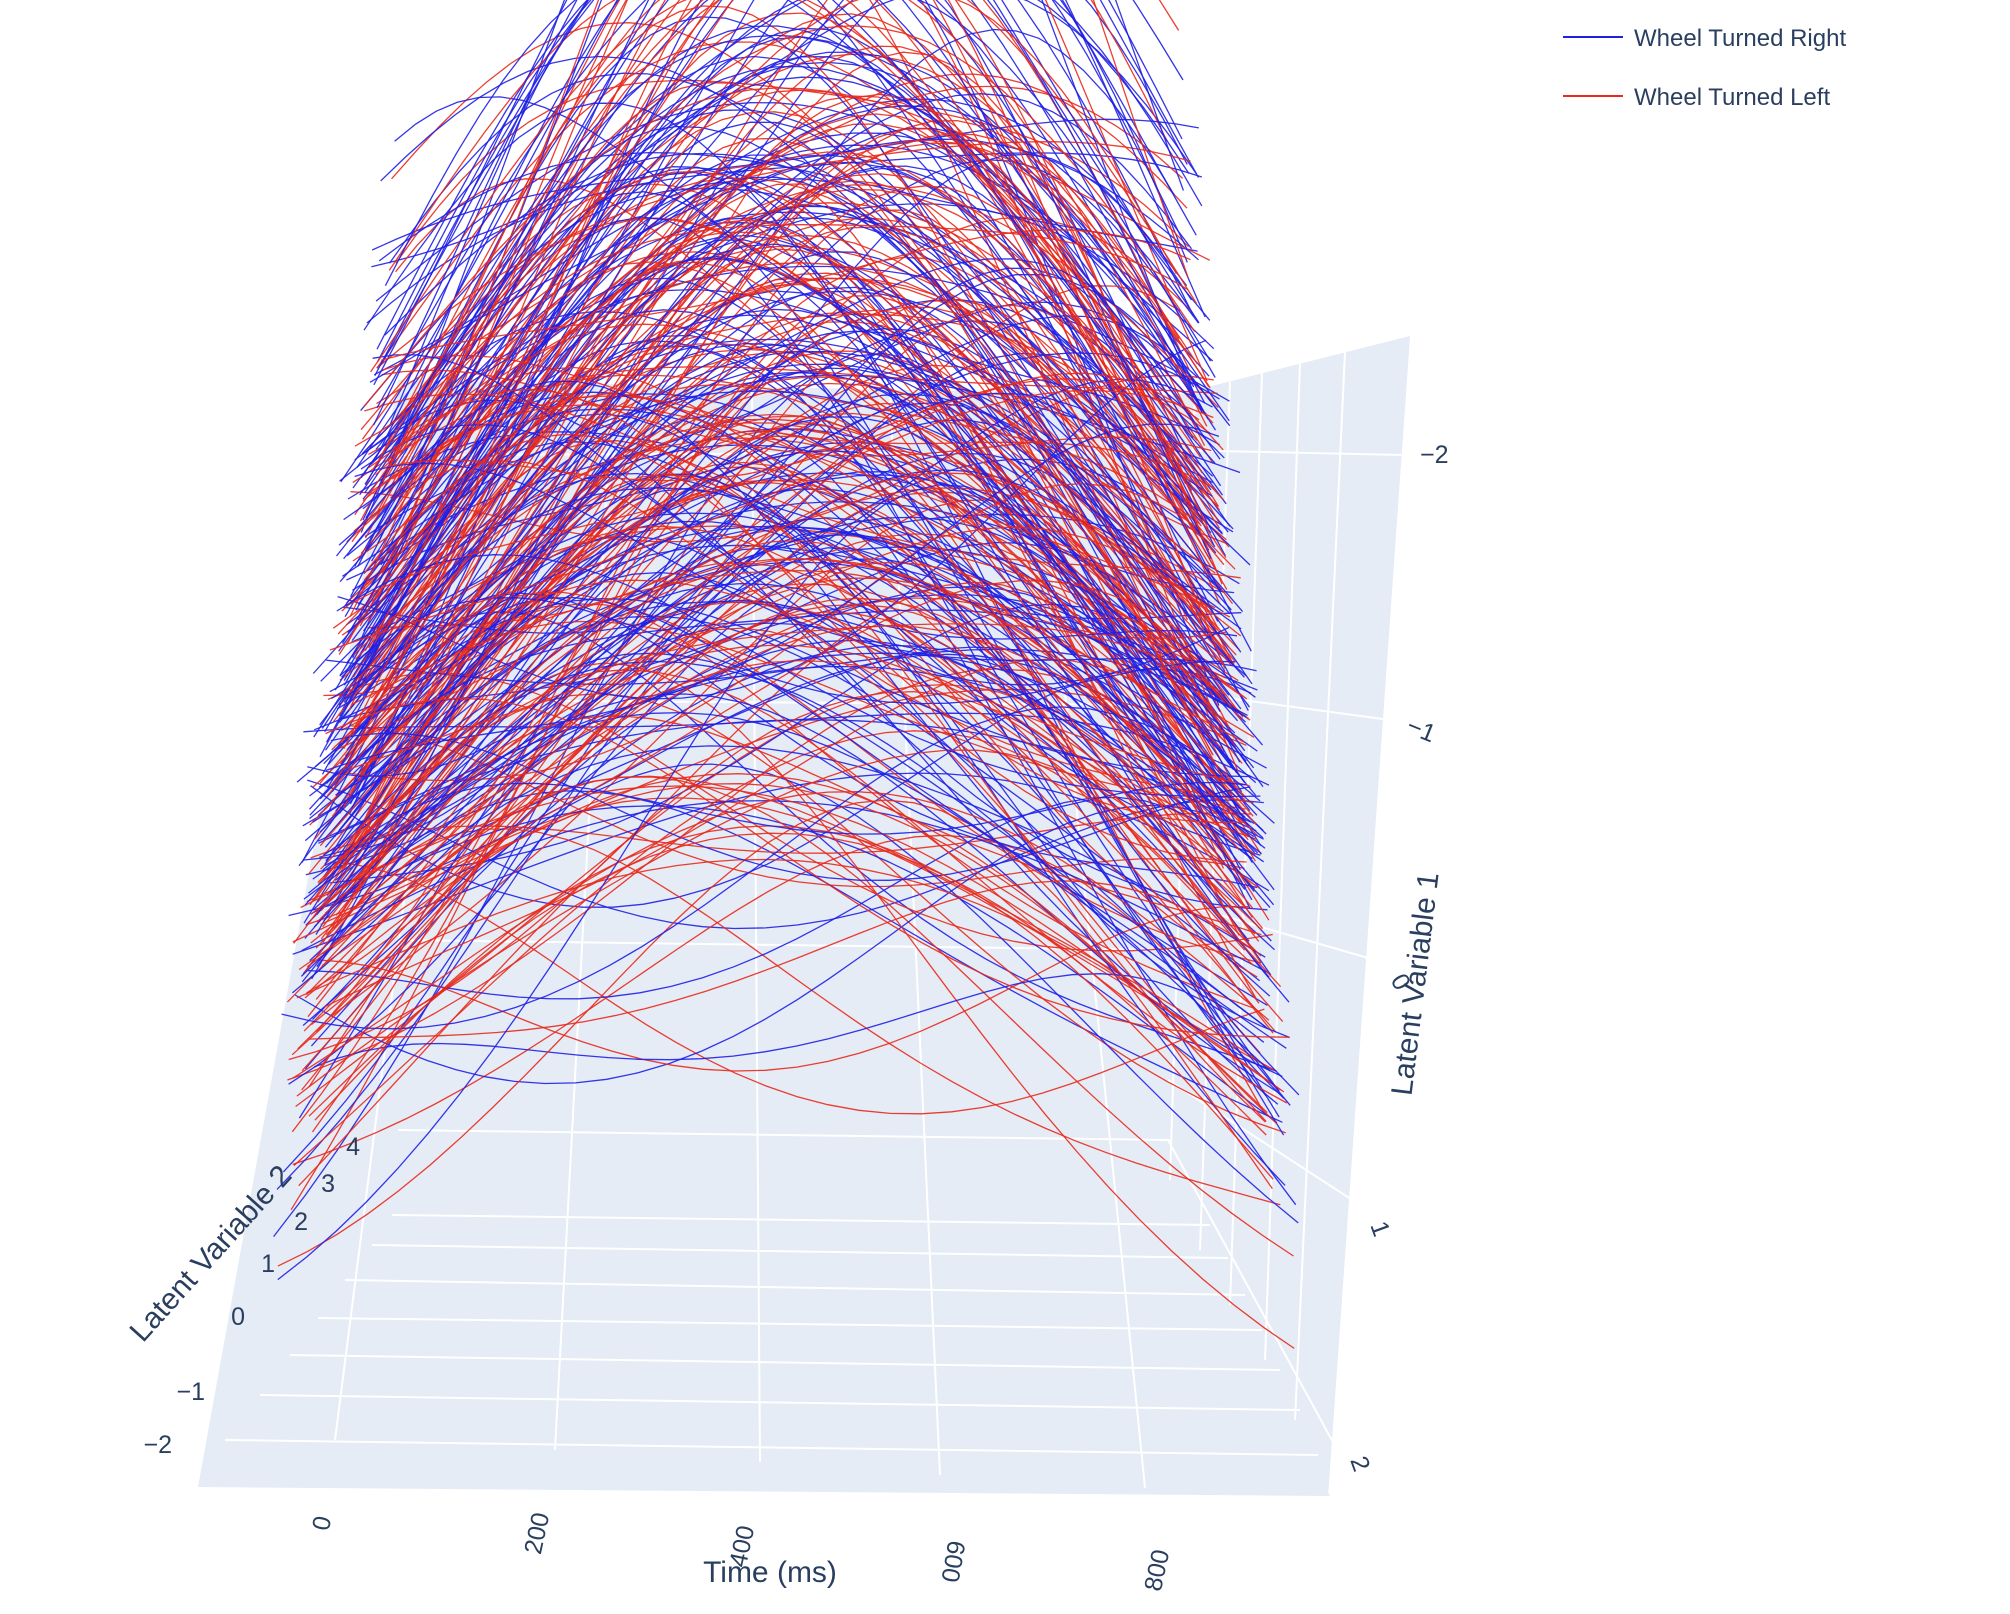  What do you see at coordinates (1704, 68) in the screenshot?
I see `legend: Wheel Turned Right Wheel Turned Left` at bounding box center [1704, 68].